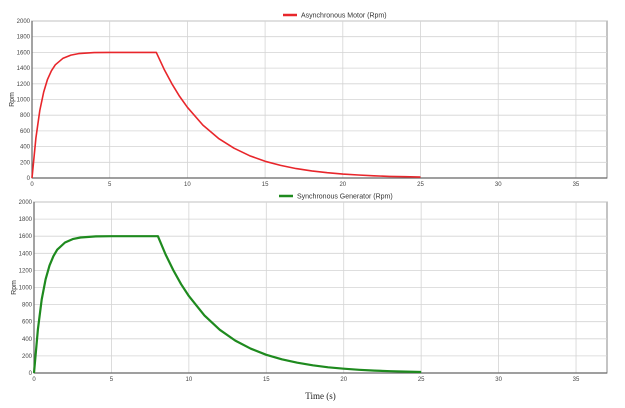  Describe the element at coordinates (320, 396) in the screenshot. I see `x-axis-label: Time (s)` at that location.